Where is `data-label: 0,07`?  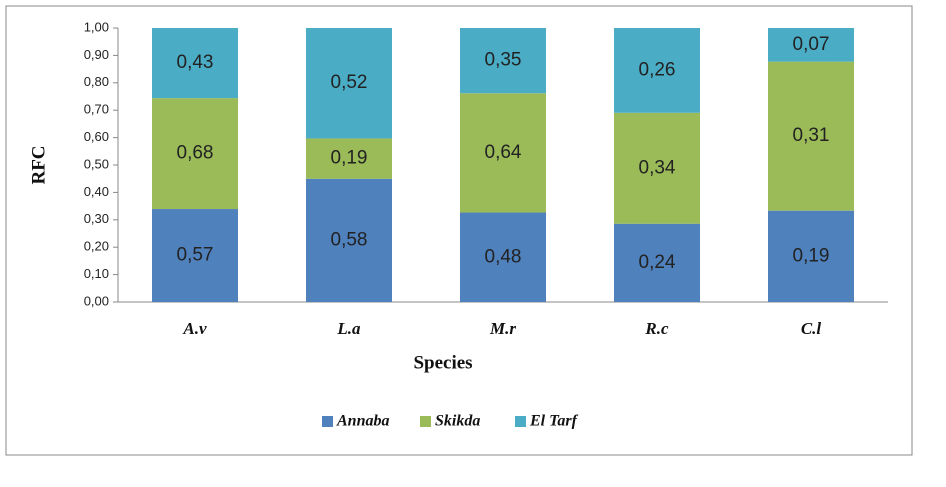 data-label: 0,07 is located at coordinates (811, 44).